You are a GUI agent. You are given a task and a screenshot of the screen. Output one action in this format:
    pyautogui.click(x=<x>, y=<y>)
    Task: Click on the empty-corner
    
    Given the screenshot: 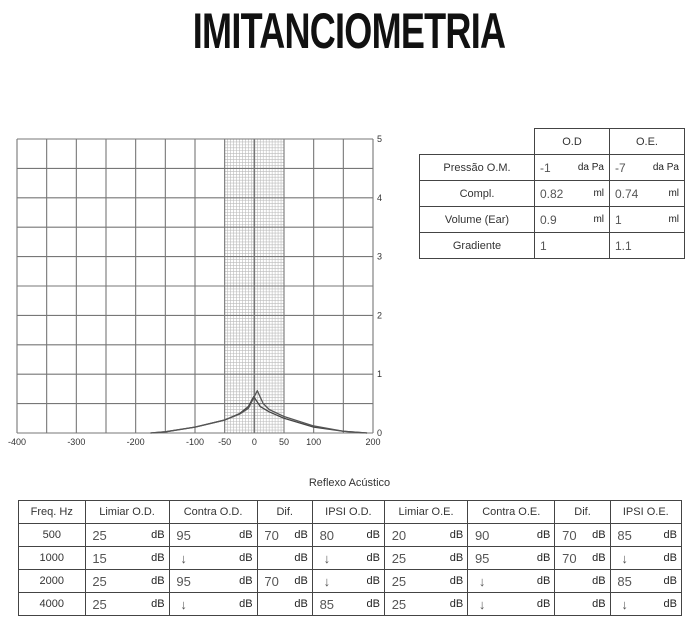 What is the action you would take?
    pyautogui.click(x=477, y=141)
    